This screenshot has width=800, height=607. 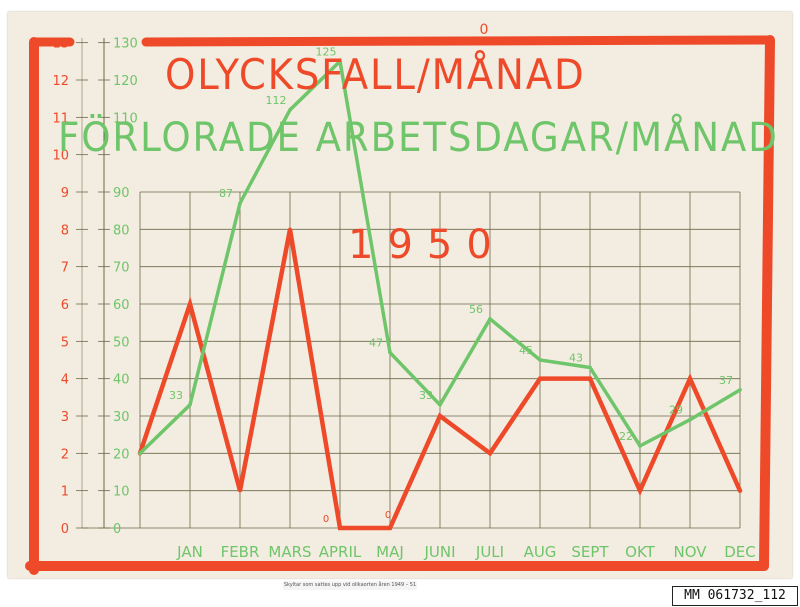 What do you see at coordinates (340, 552) in the screenshot?
I see `month-label: APRIL` at bounding box center [340, 552].